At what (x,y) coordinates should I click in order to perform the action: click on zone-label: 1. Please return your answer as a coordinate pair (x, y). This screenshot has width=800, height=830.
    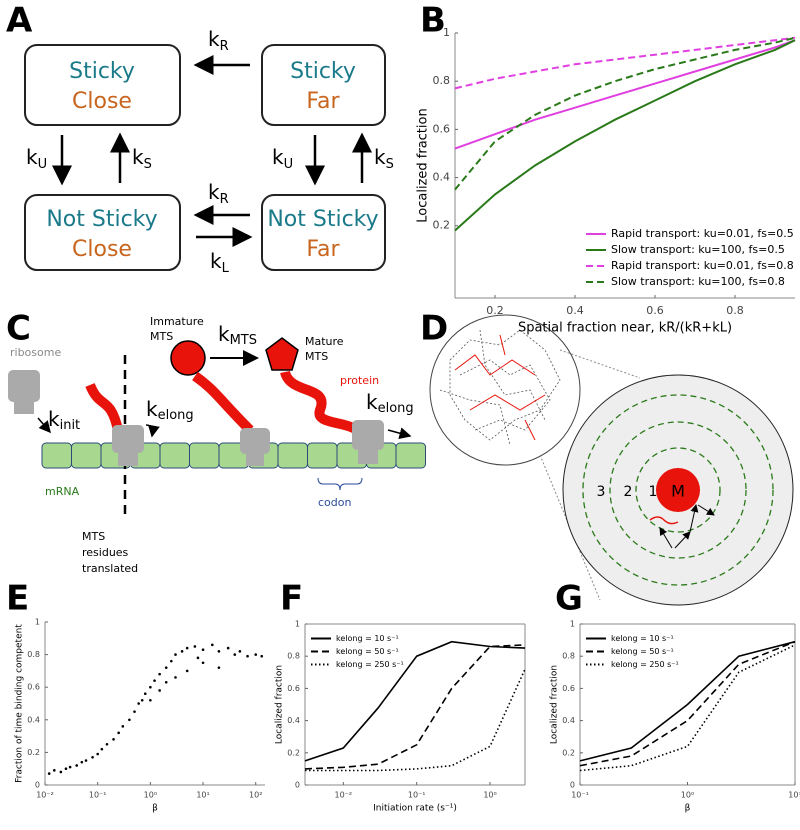
    Looking at the image, I should click on (653, 492).